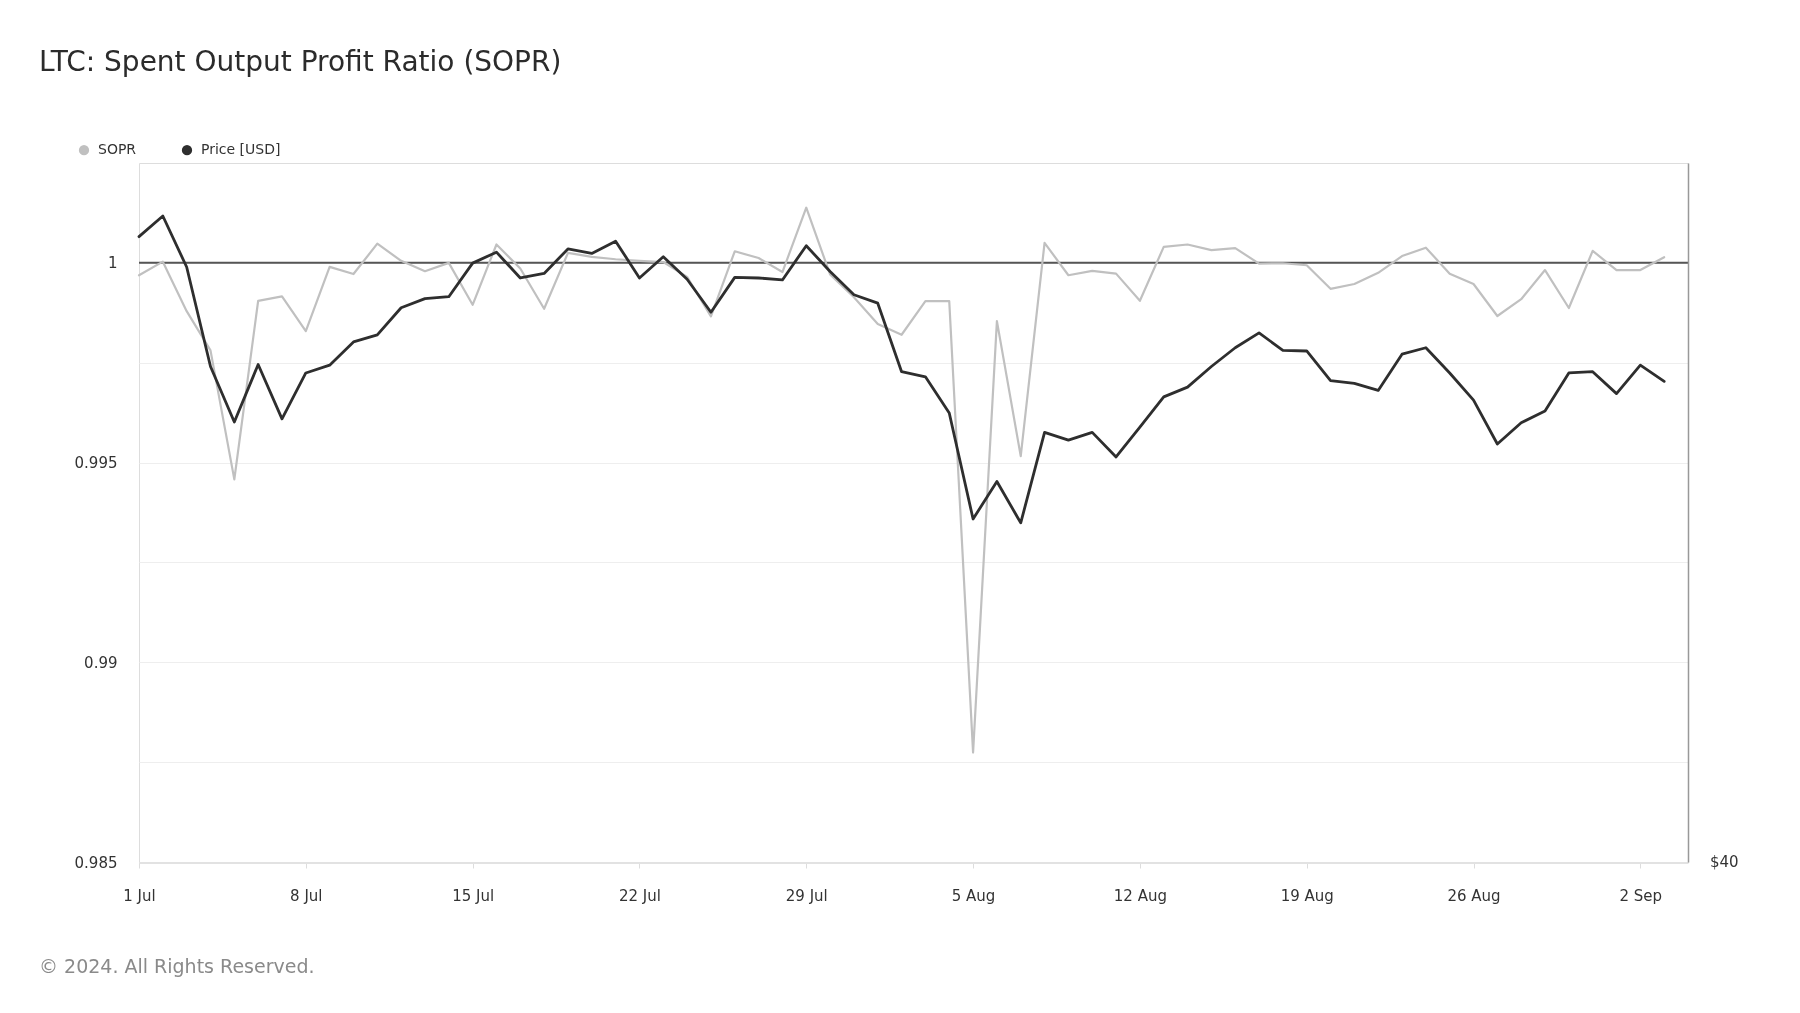 The height and width of the screenshot is (1013, 1800). What do you see at coordinates (973, 895) in the screenshot?
I see `x-tick-label: 5 Aug` at bounding box center [973, 895].